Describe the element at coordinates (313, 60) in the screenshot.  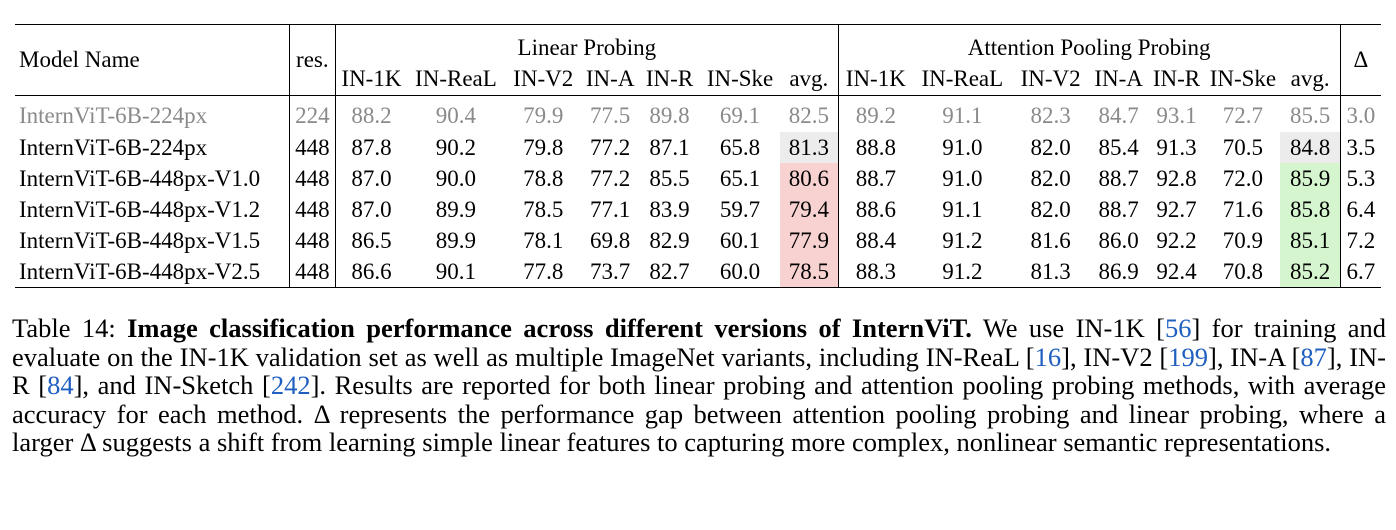
I see `header-res: res.` at that location.